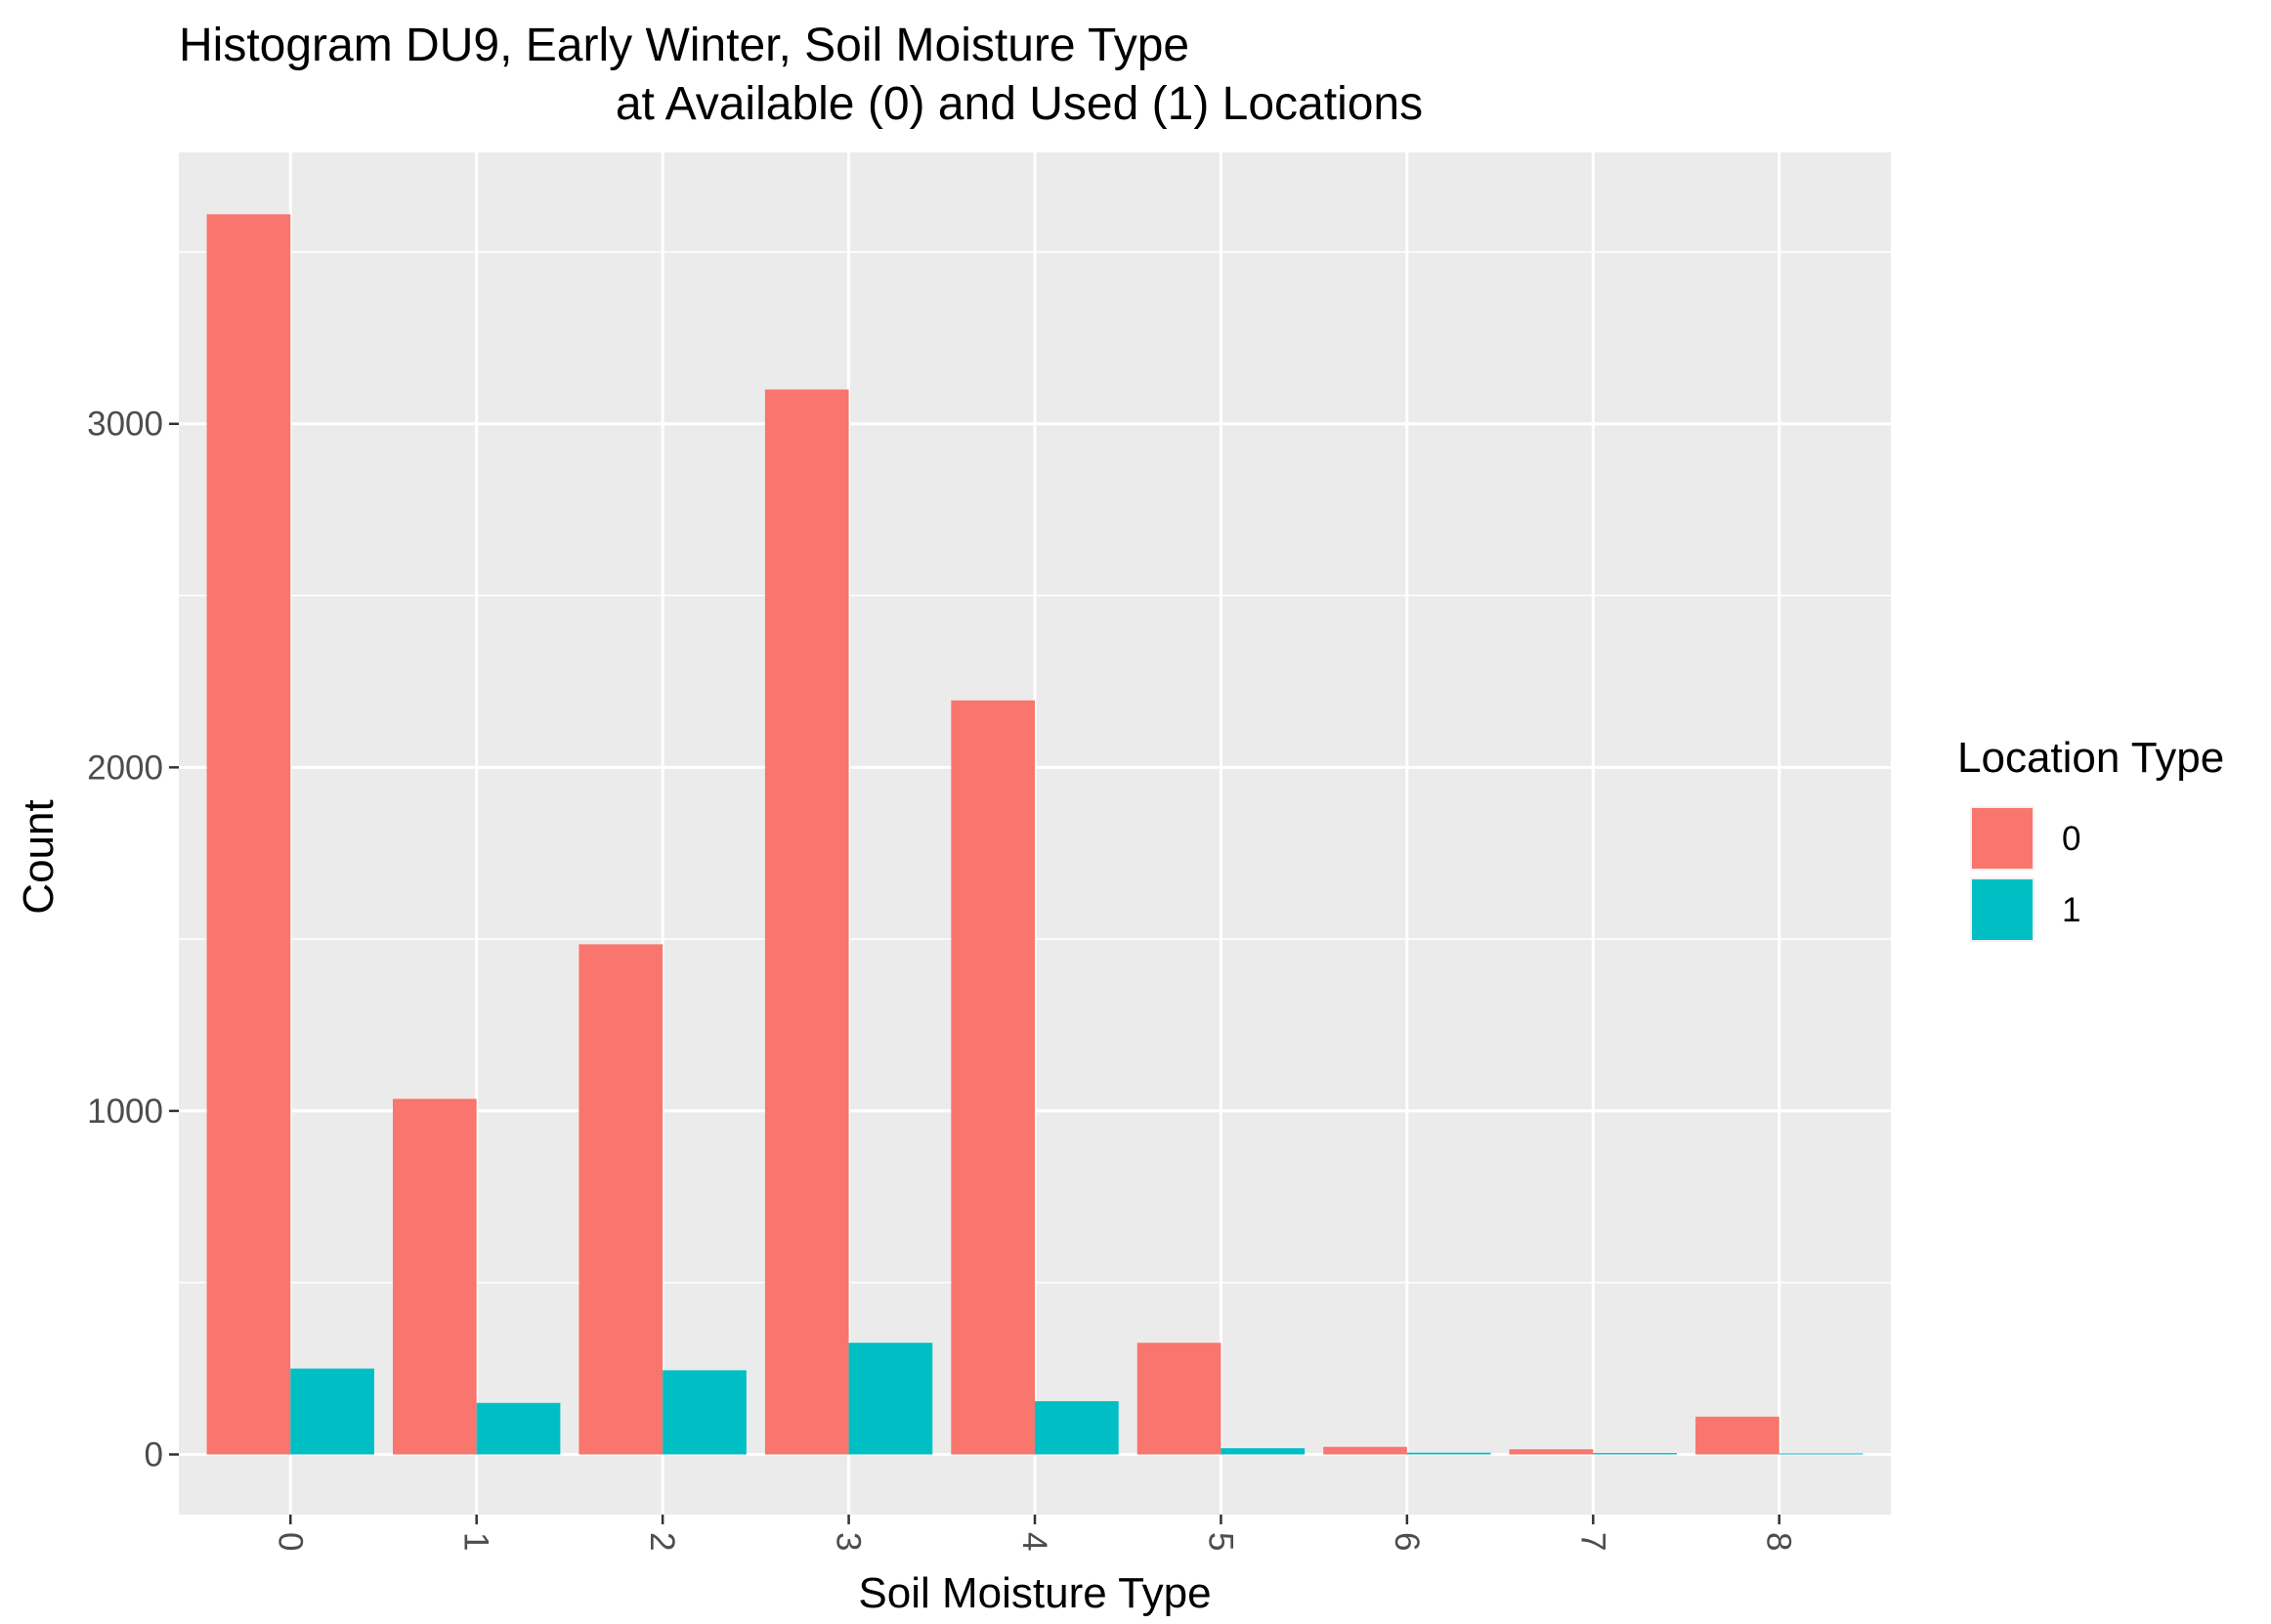  Describe the element at coordinates (125, 425) in the screenshot. I see `y-tick-label: 3000` at that location.